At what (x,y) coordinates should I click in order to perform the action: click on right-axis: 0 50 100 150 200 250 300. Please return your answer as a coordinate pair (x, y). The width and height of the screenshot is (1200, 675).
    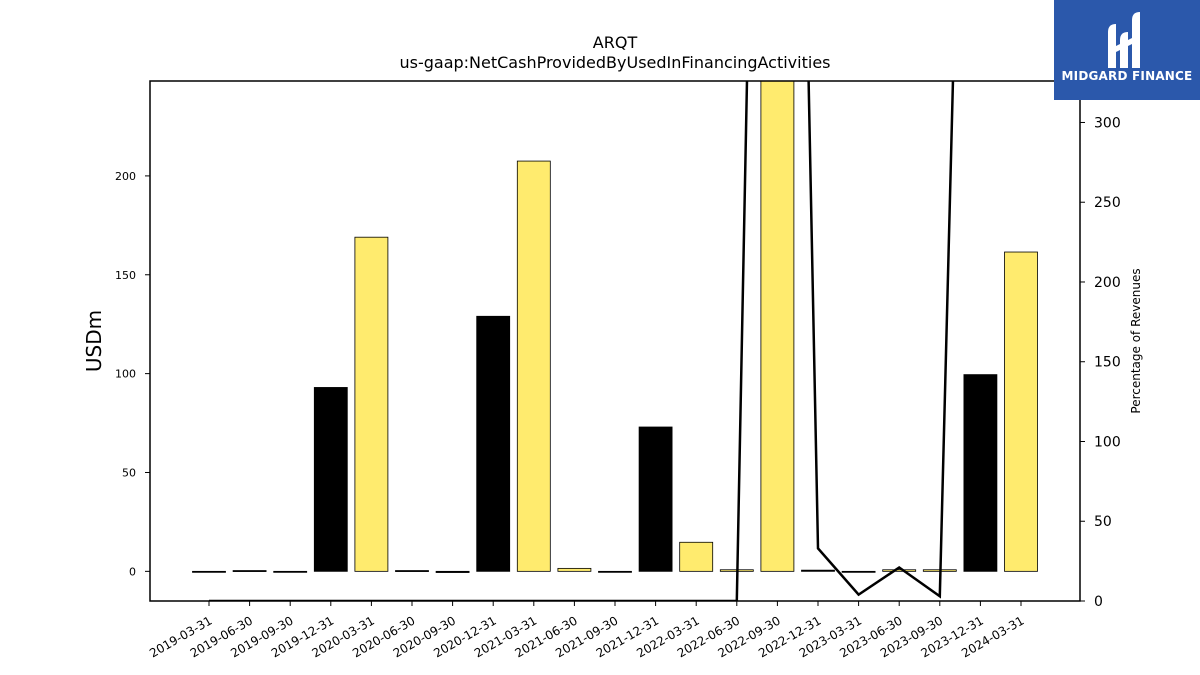
    Looking at the image, I should click on (1100, 362).